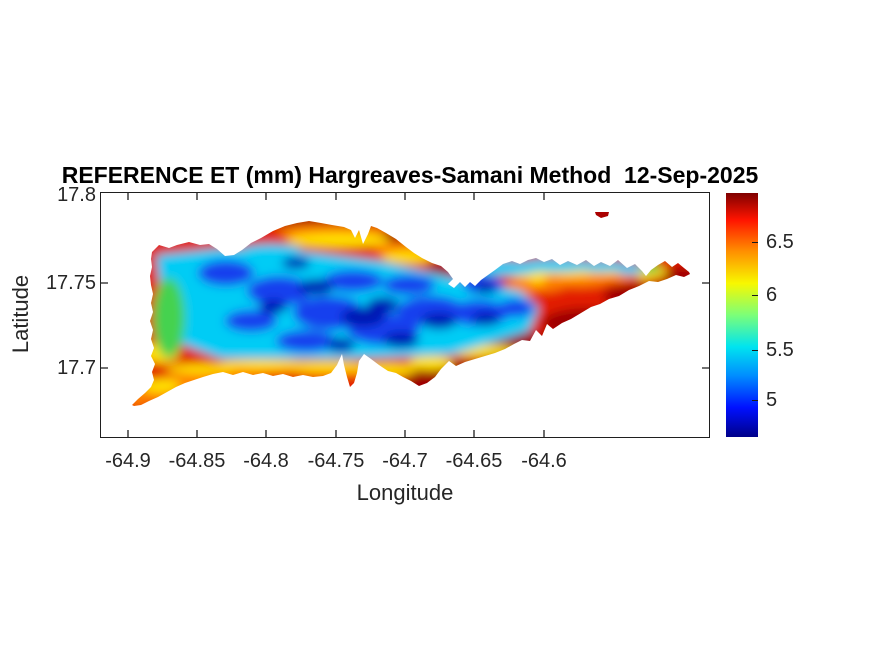 The width and height of the screenshot is (875, 656). I want to click on y-tick-label: 17.7, so click(76, 368).